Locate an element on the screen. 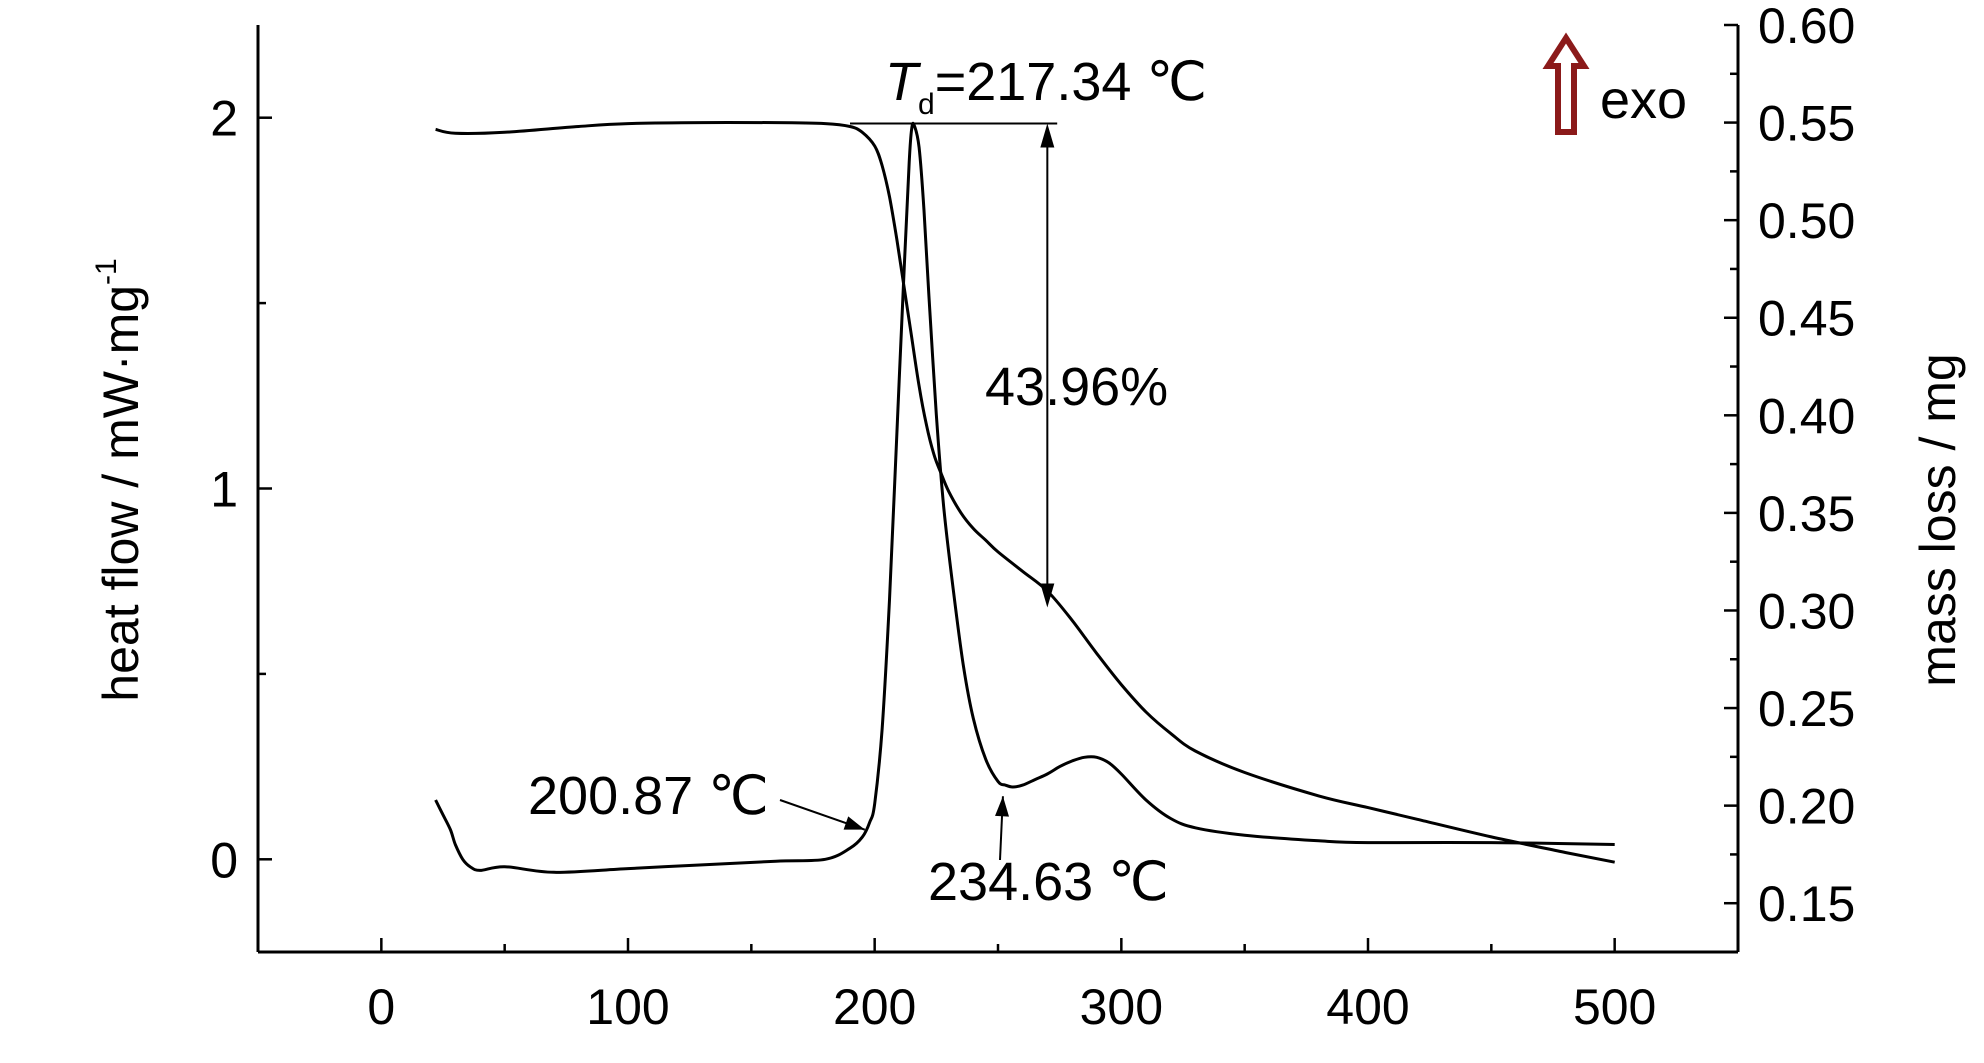 Image resolution: width=1984 pixels, height=1063 pixels. right-y-tick-label: 0.50 is located at coordinates (1806, 221).